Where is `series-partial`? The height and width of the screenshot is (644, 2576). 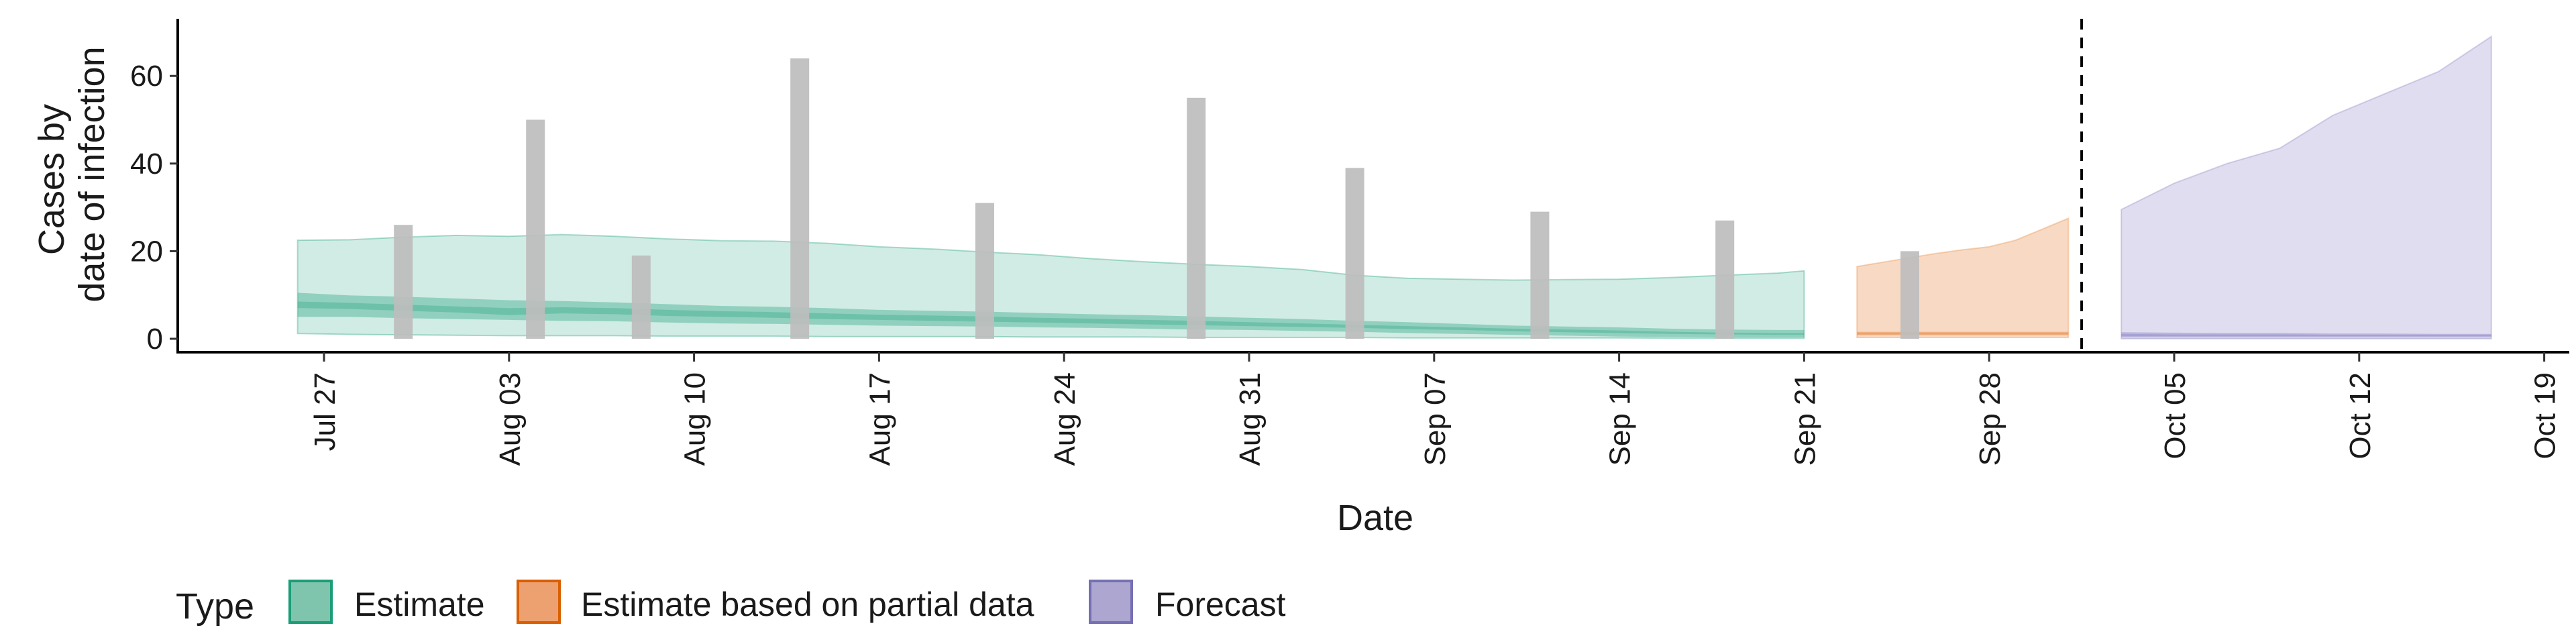 series-partial is located at coordinates (1963, 277).